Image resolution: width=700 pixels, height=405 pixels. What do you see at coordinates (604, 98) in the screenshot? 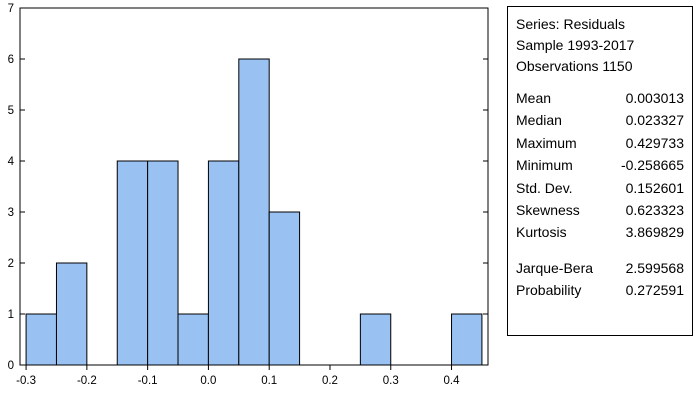
I see `stat-row-mean: Mean 0.003013` at bounding box center [604, 98].